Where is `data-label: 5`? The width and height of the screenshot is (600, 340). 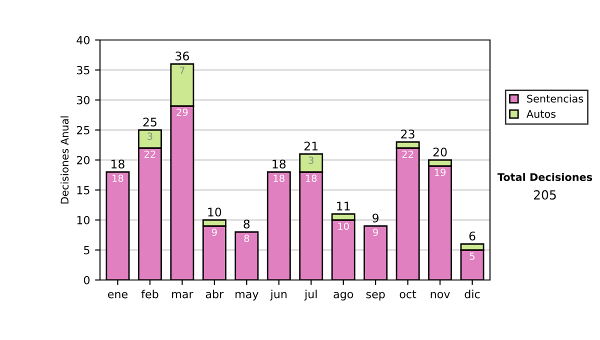 data-label: 5 is located at coordinates (472, 256).